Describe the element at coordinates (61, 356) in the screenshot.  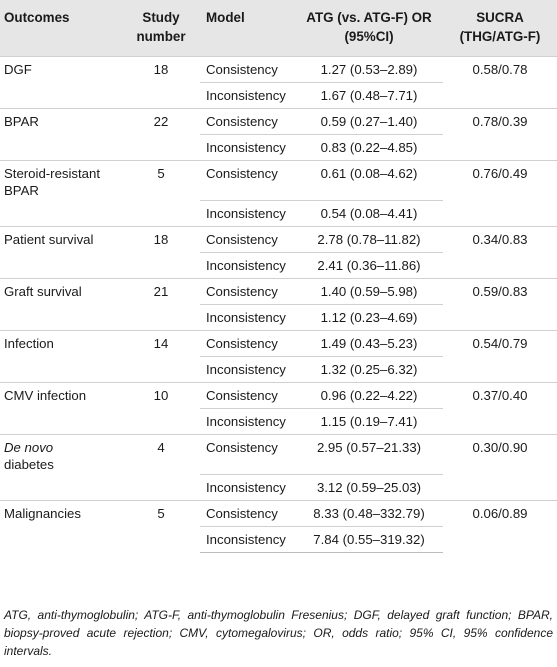
I see `outcome-cell: Infection` at that location.